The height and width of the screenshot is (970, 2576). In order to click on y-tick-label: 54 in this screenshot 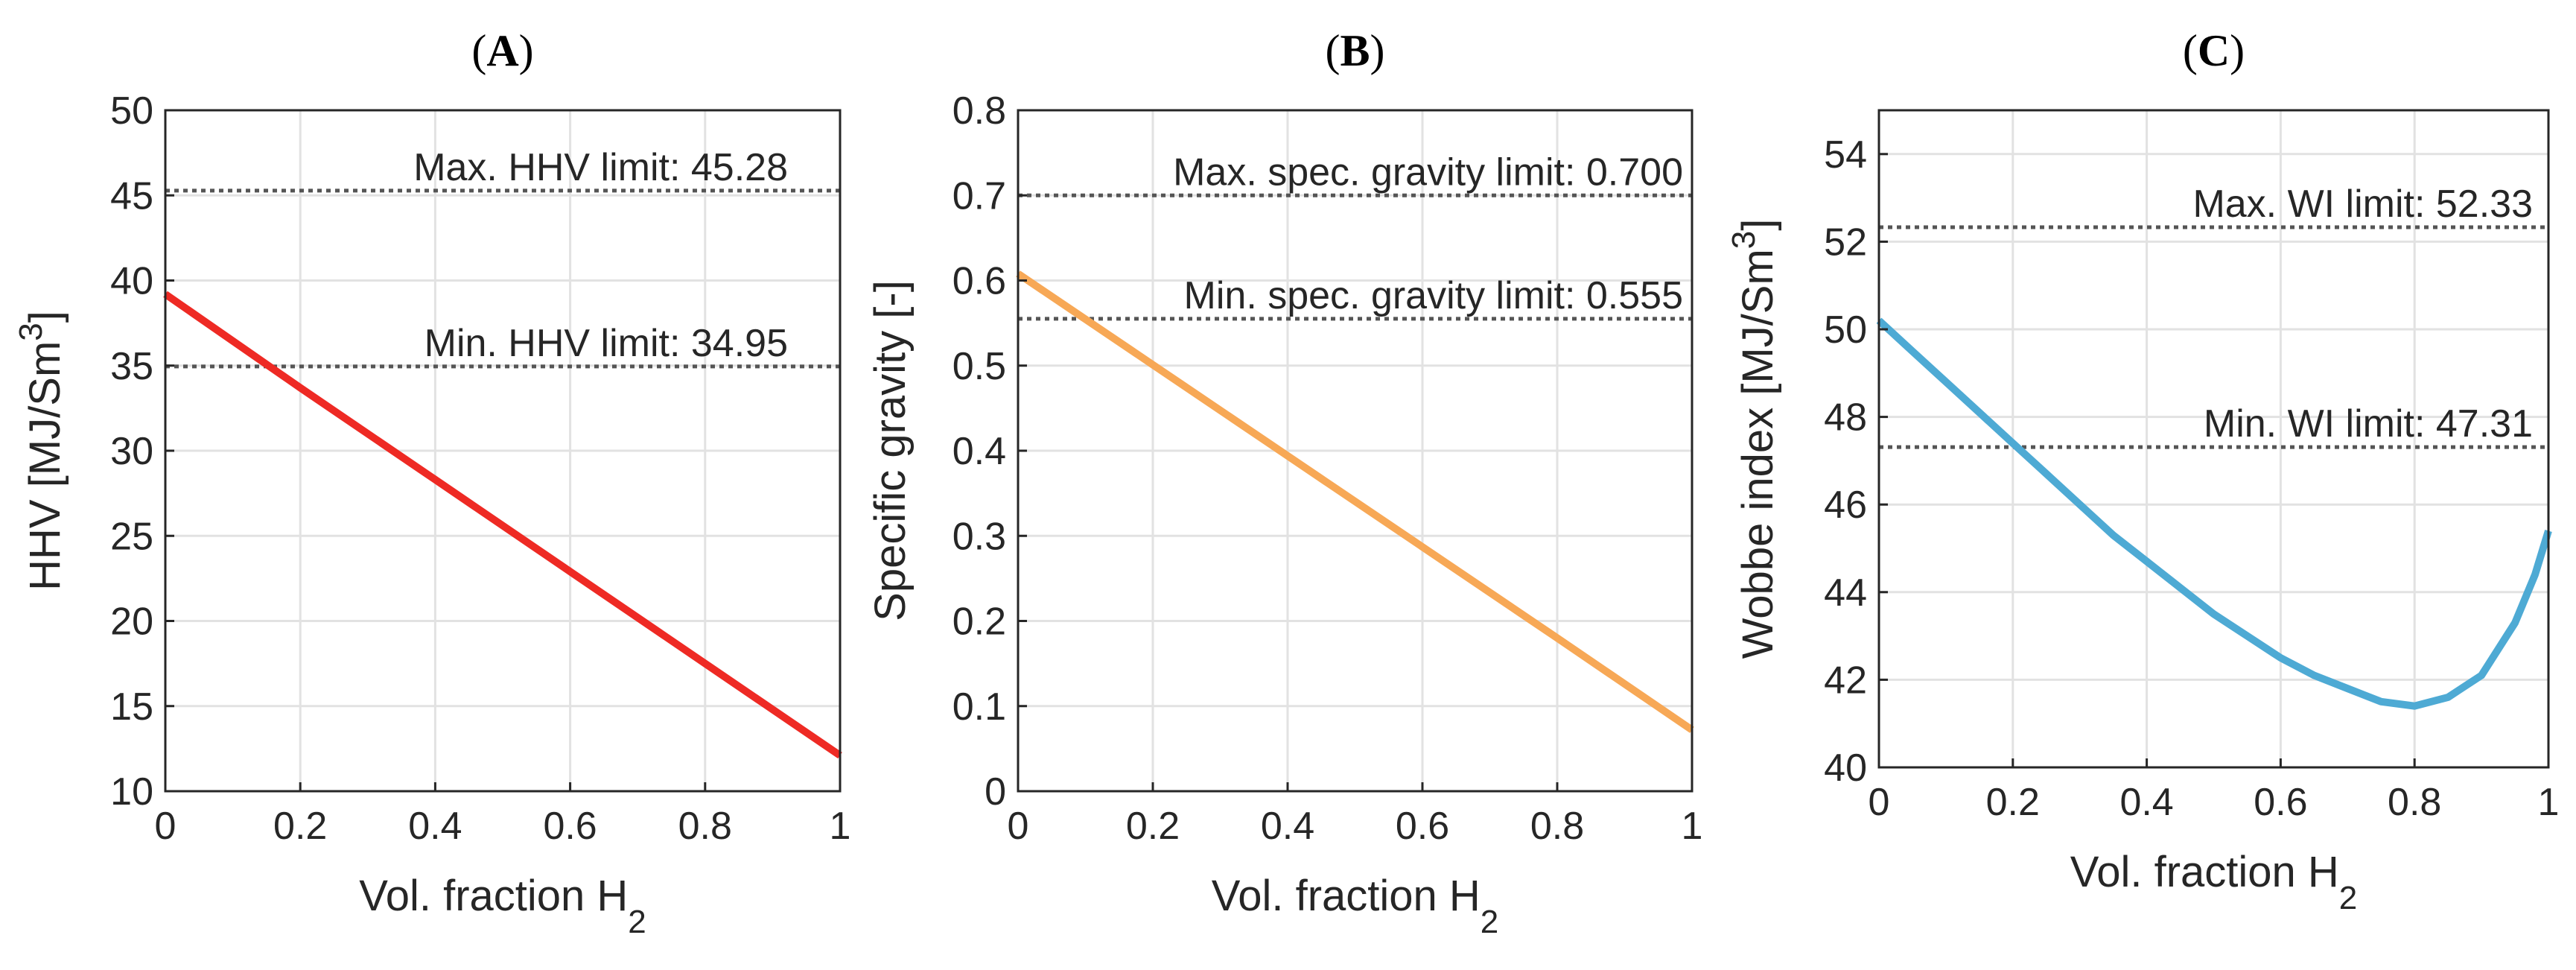, I will do `click(1845, 155)`.